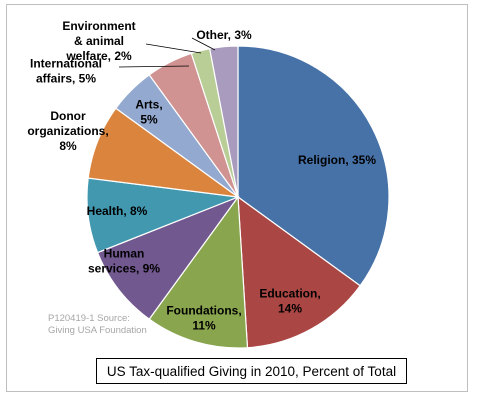 This screenshot has height=400, width=477. What do you see at coordinates (198, 272) in the screenshot?
I see `pie-slice-foundations` at bounding box center [198, 272].